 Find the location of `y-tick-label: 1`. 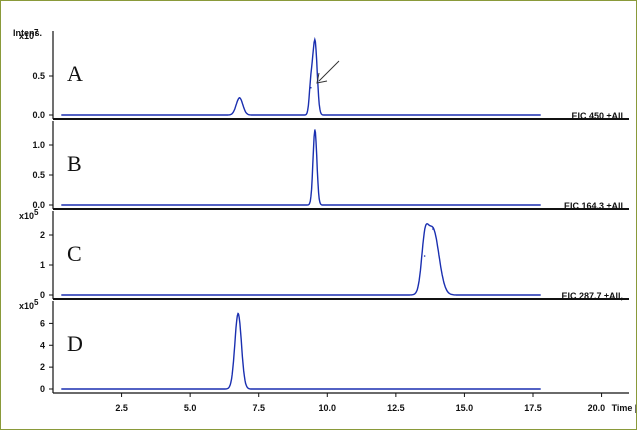

y-tick-label: 1 is located at coordinates (42, 265).